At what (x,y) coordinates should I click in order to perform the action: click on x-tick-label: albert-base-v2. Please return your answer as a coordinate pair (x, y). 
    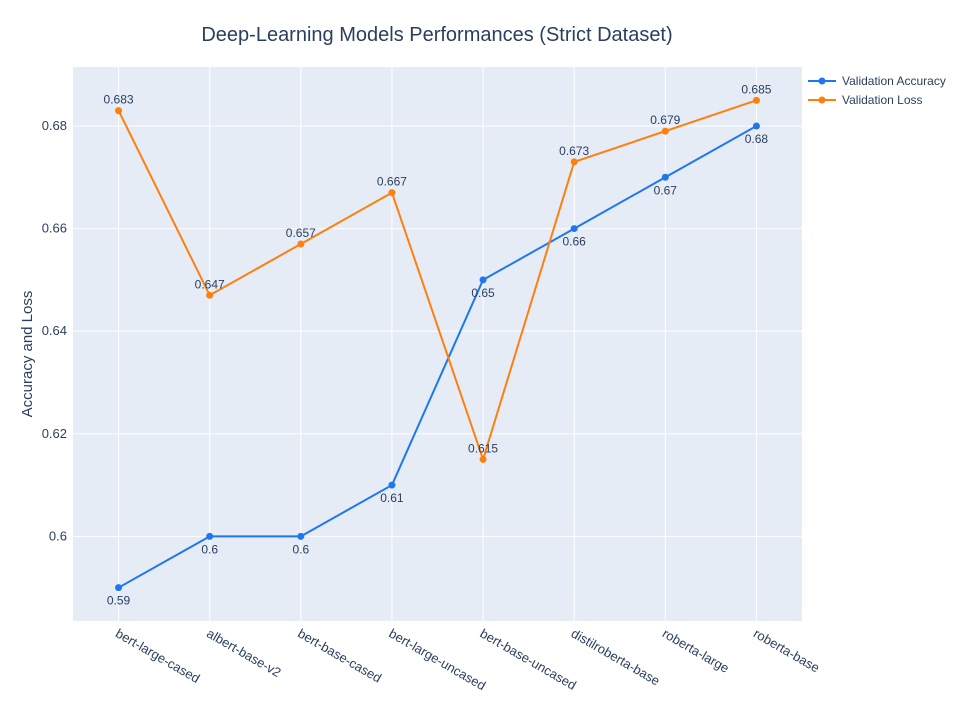
    Looking at the image, I should click on (243, 653).